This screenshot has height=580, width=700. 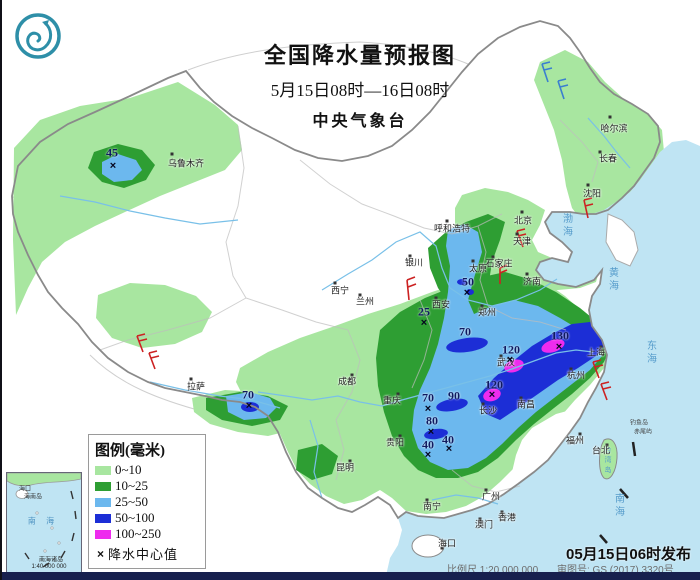 I want to click on precip-center-value: 130, so click(x=560, y=335).